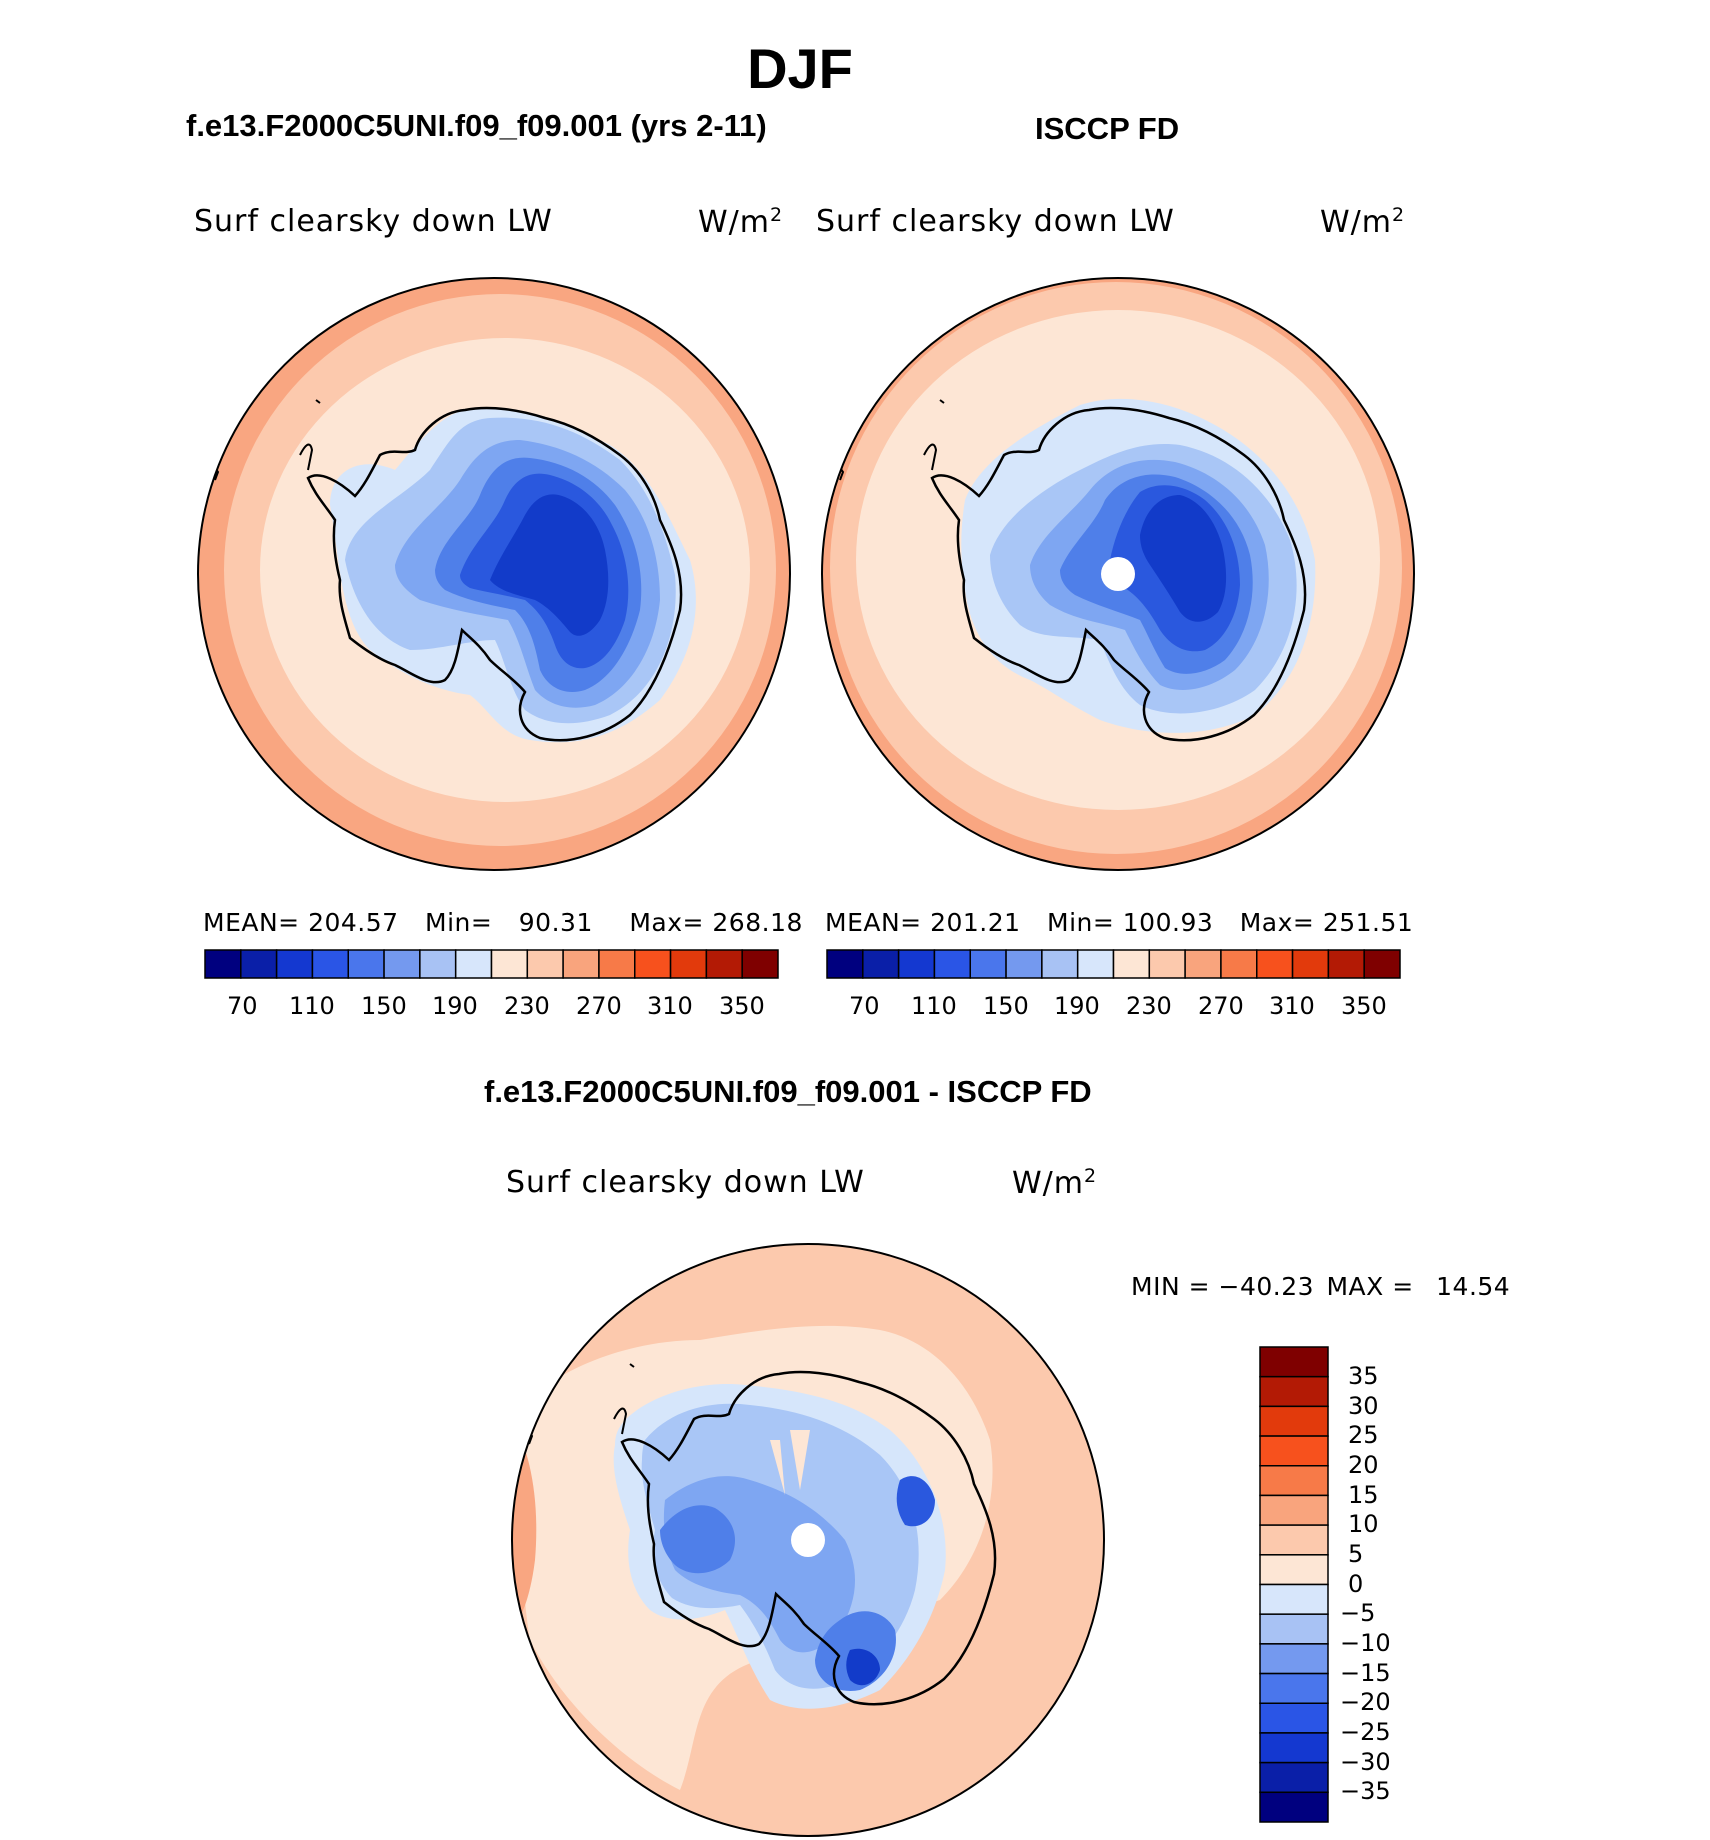  Describe the element at coordinates (777, 1467) in the screenshot. I see `diff-positive-streak-b` at that location.